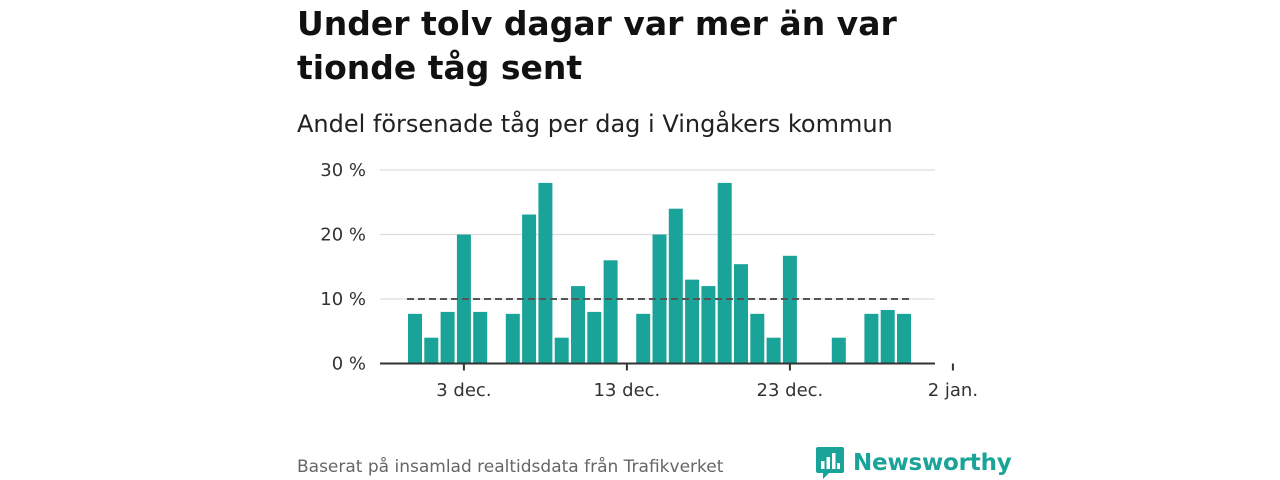 The image size is (1280, 480). What do you see at coordinates (349, 364) in the screenshot?
I see `y-tick-label: 0 %` at bounding box center [349, 364].